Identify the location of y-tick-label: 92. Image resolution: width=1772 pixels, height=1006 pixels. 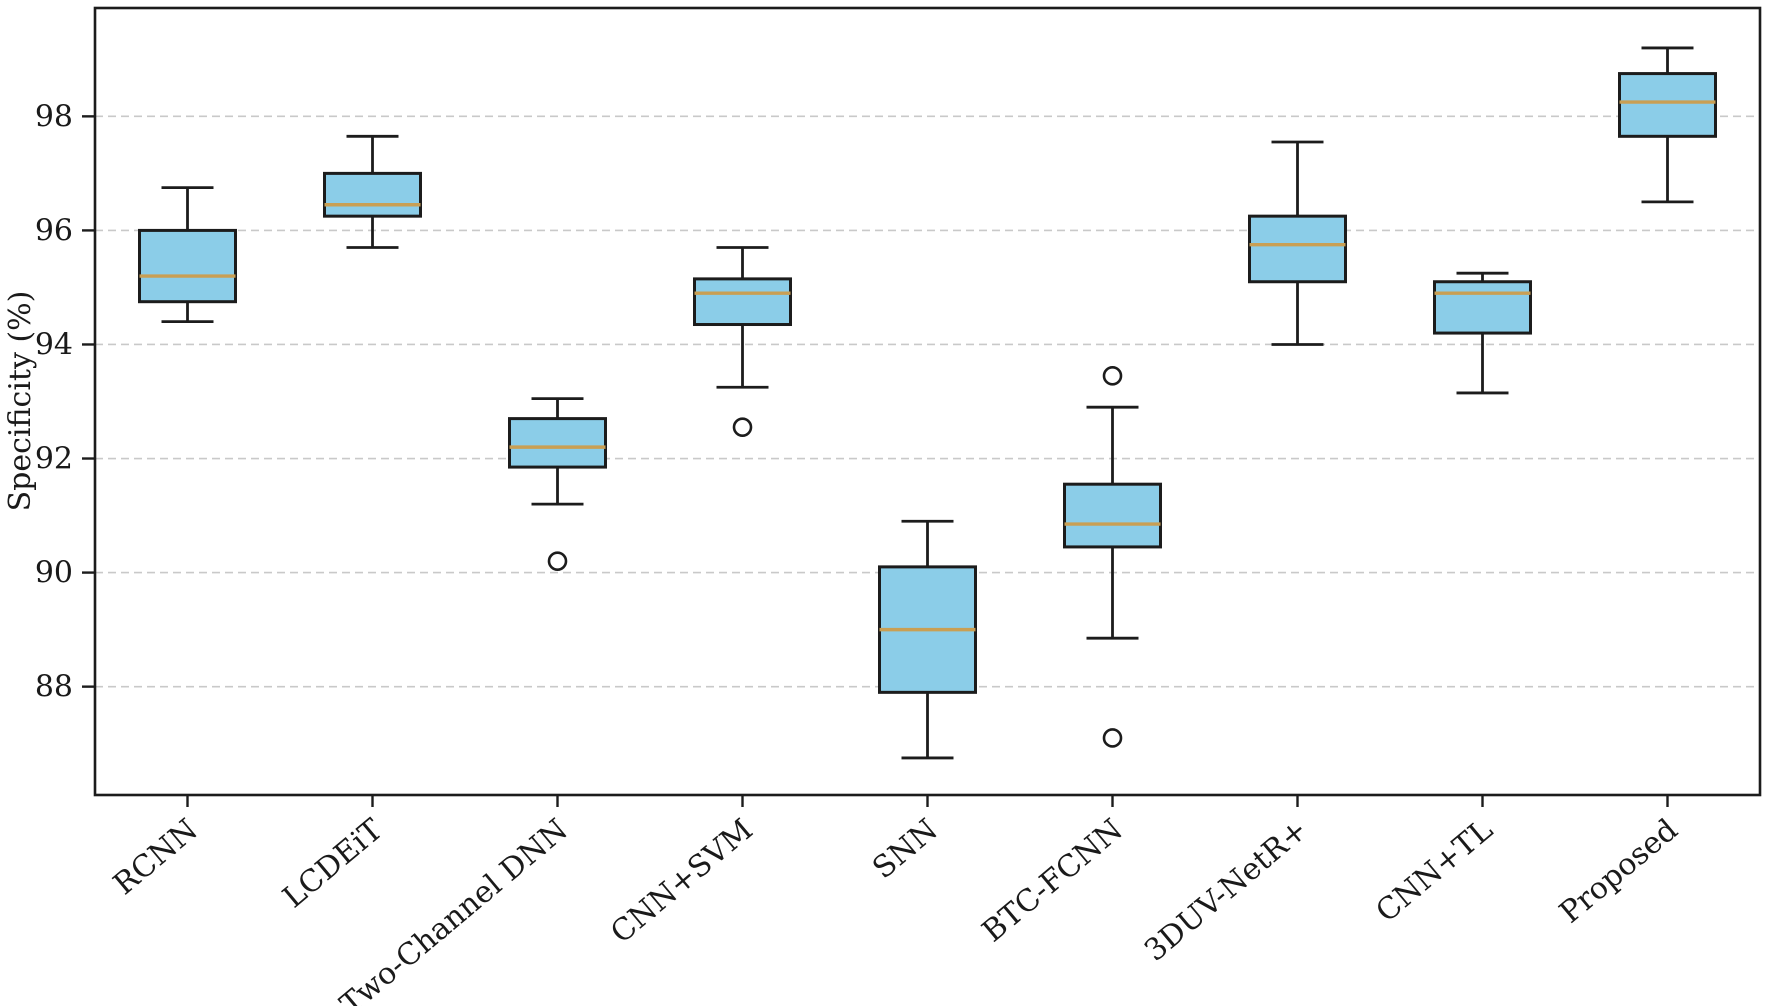
(54, 459).